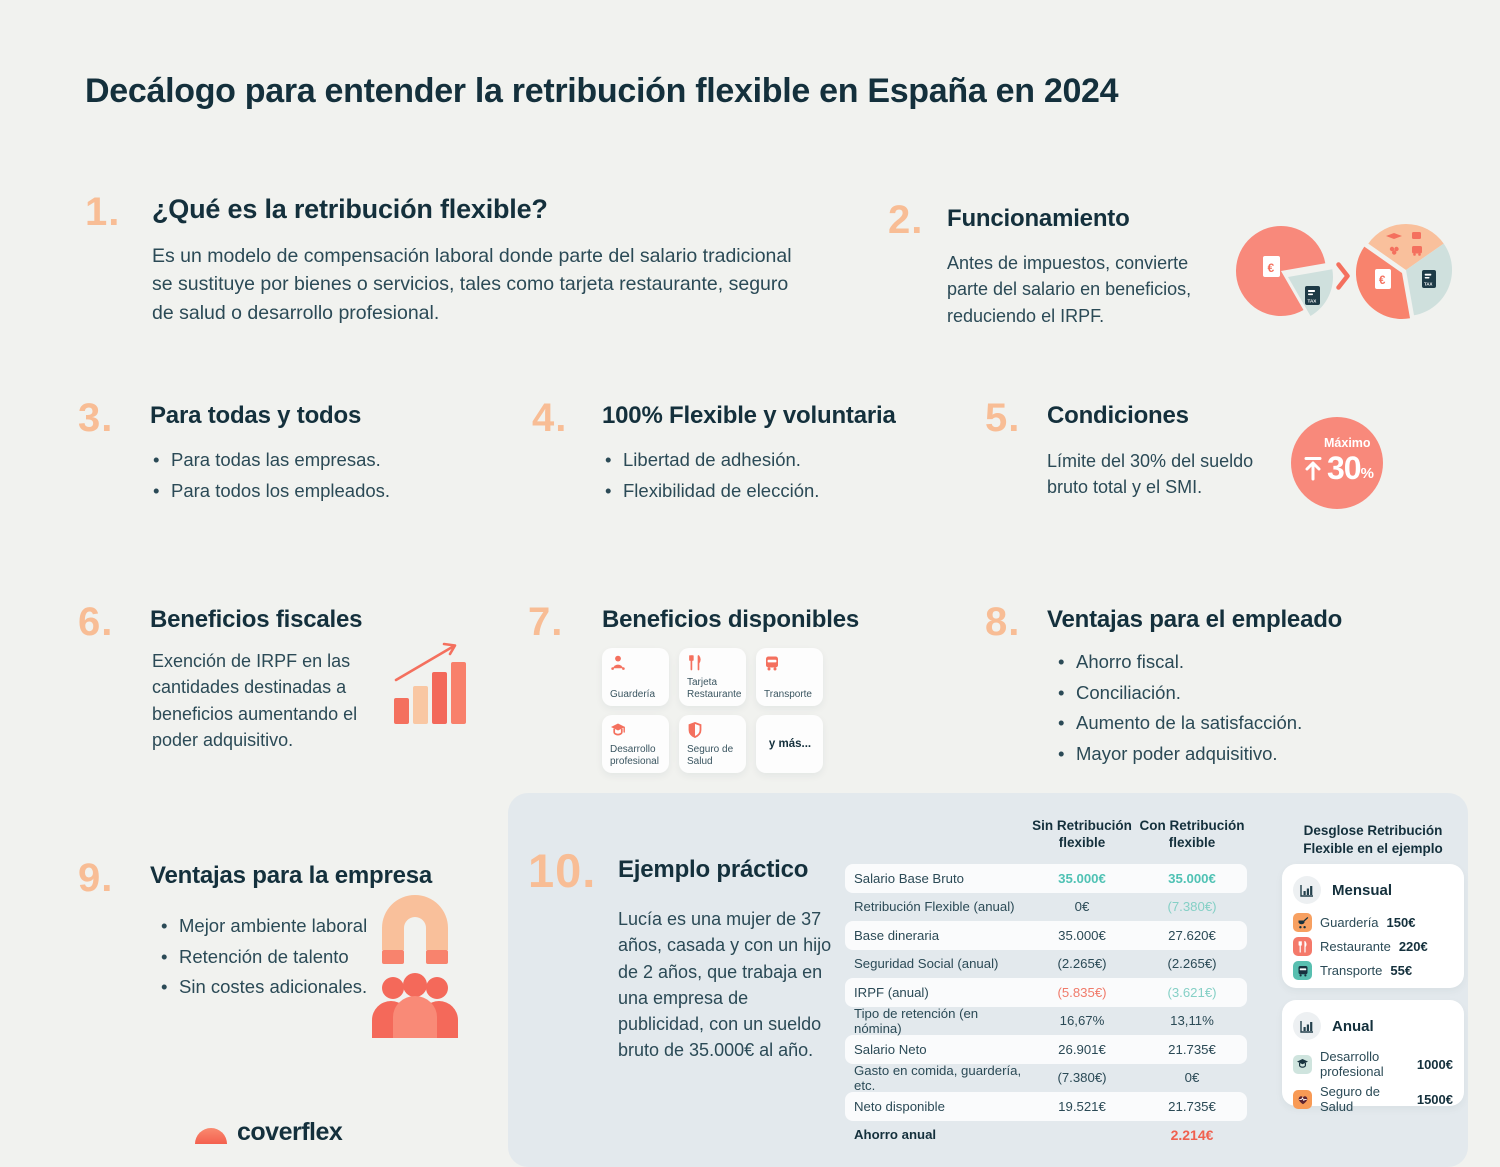  Describe the element at coordinates (1192, 1049) in the screenshot. I see `row-value: 21.735€` at that location.